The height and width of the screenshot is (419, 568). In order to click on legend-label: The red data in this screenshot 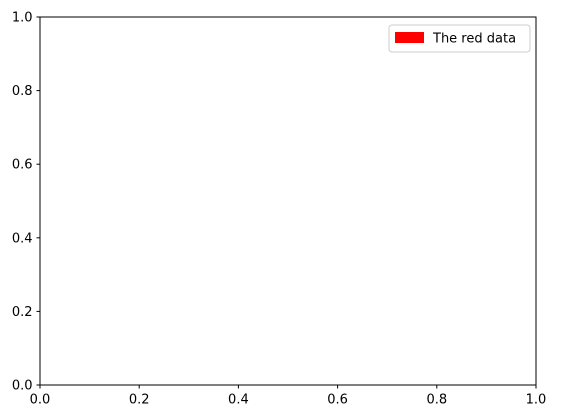, I will do `click(474, 39)`.